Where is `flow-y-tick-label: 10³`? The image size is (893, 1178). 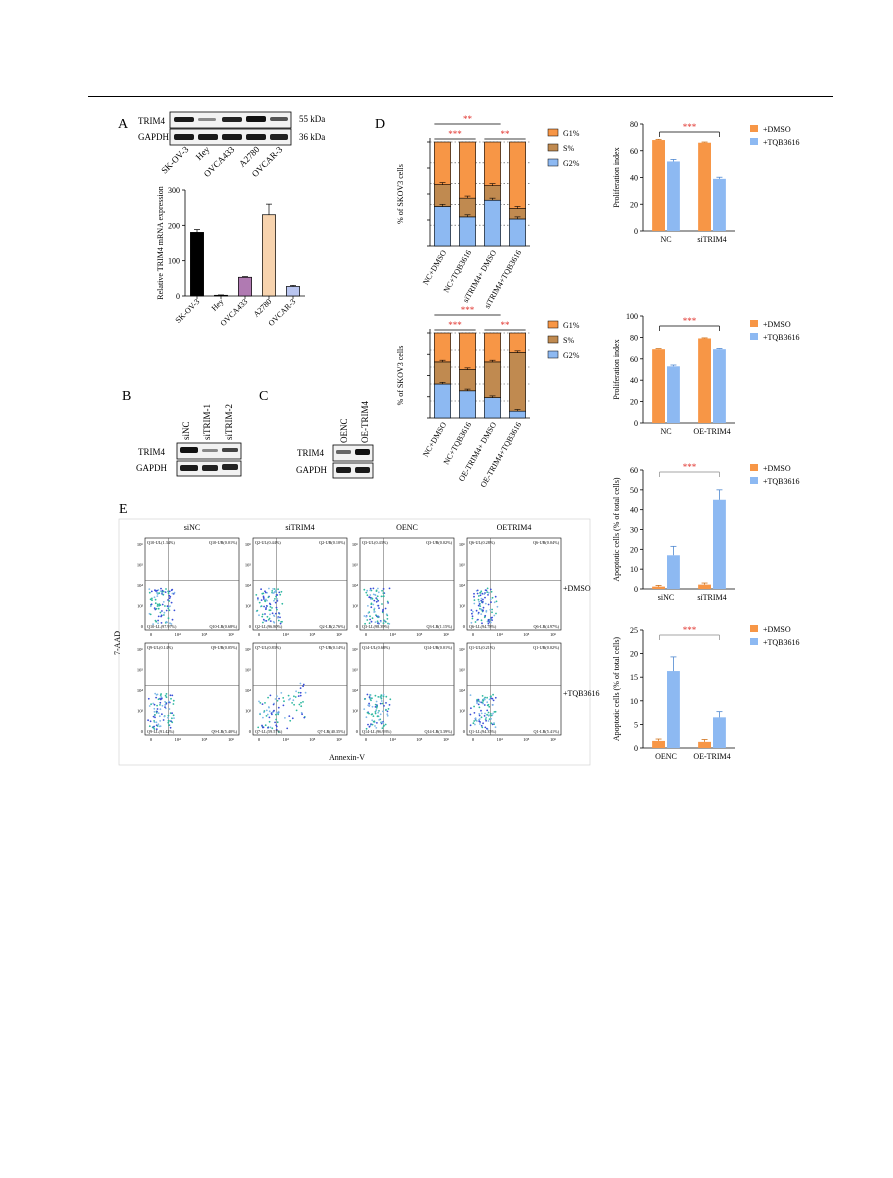 flow-y-tick-label: 10³ is located at coordinates (140, 711).